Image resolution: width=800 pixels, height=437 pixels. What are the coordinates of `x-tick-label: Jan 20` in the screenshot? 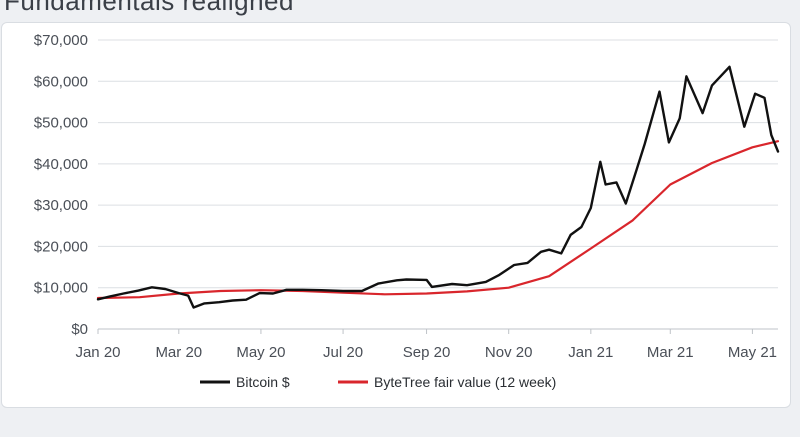 It's located at (97, 352).